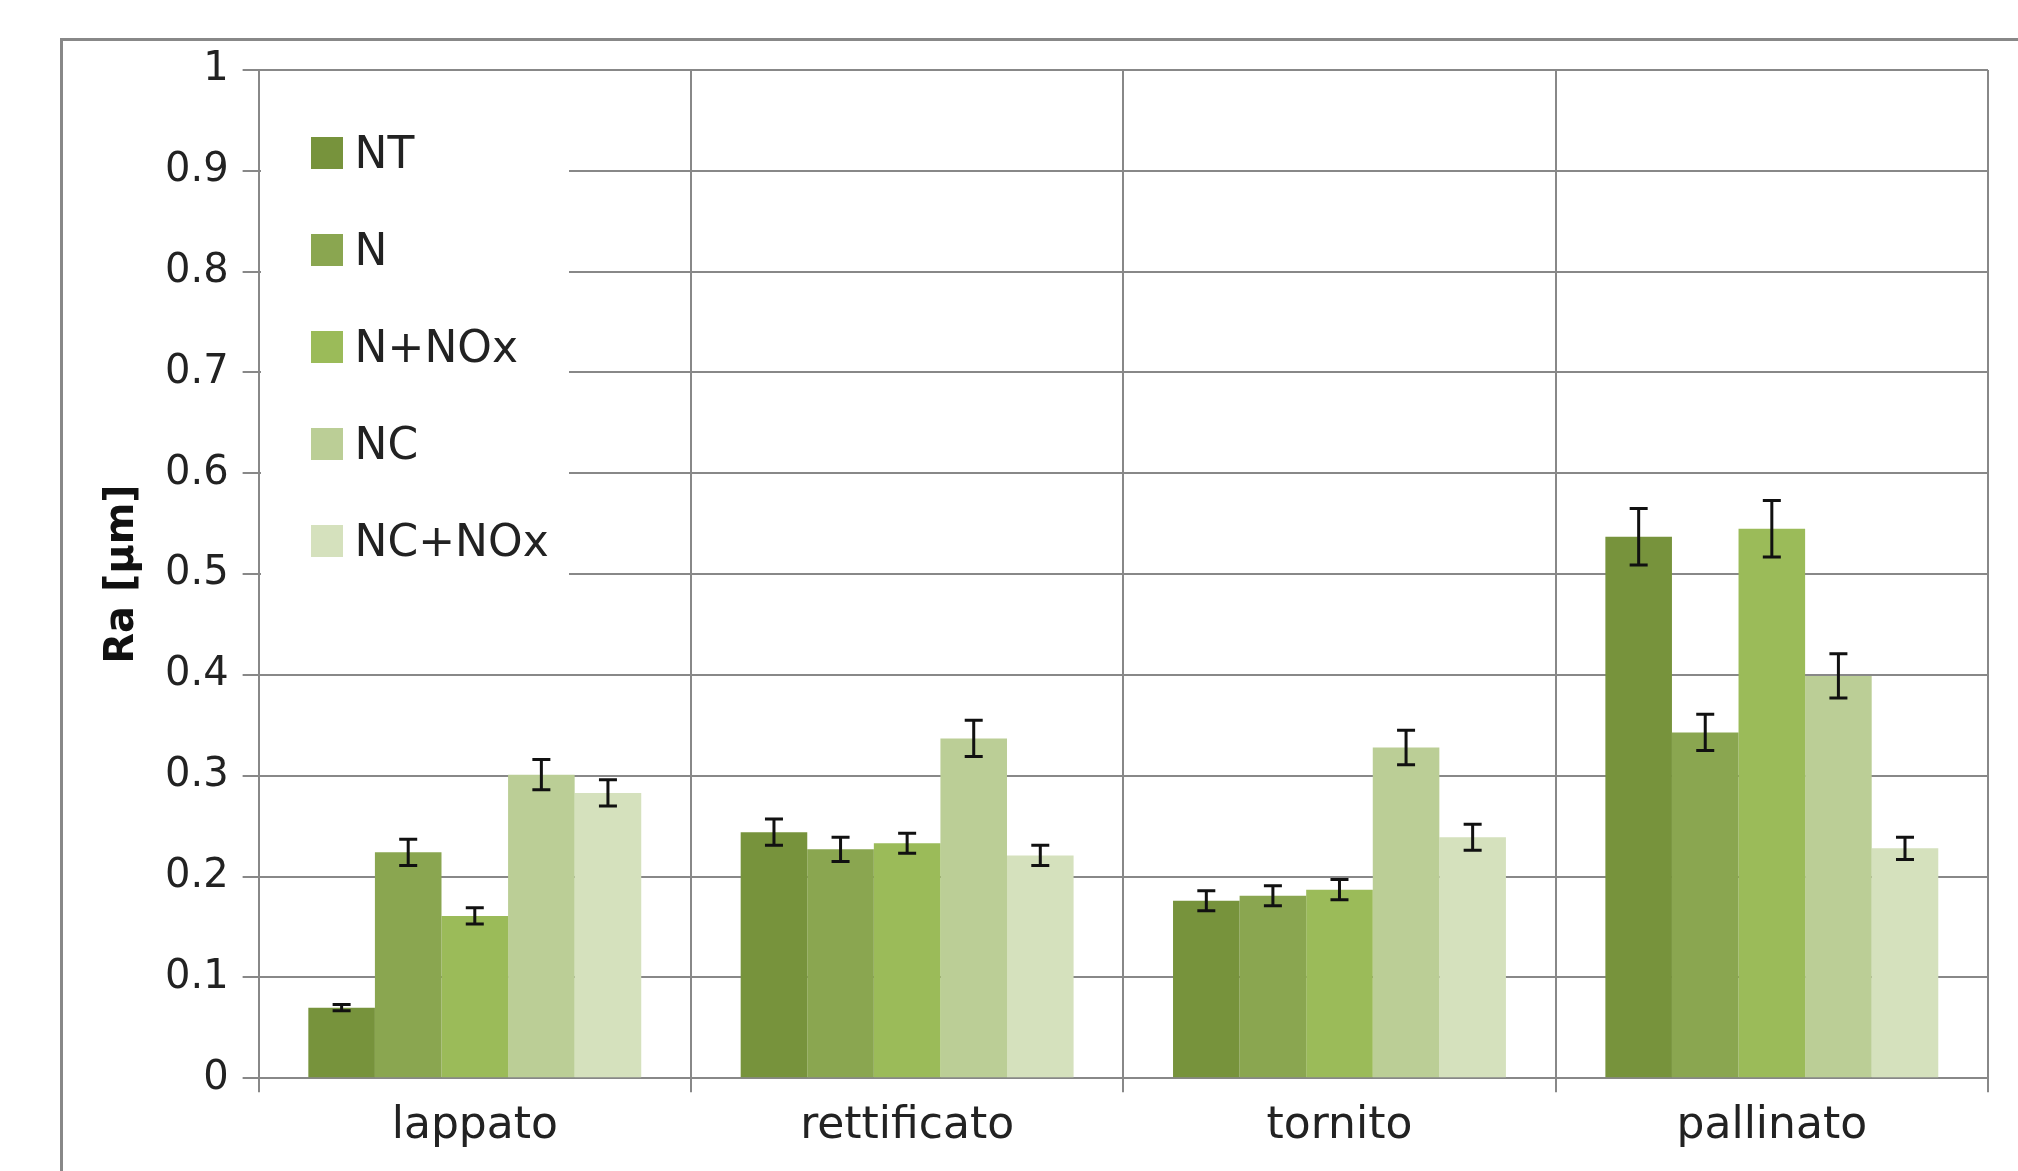 The height and width of the screenshot is (1171, 2018). I want to click on legend-label: NT, so click(384, 152).